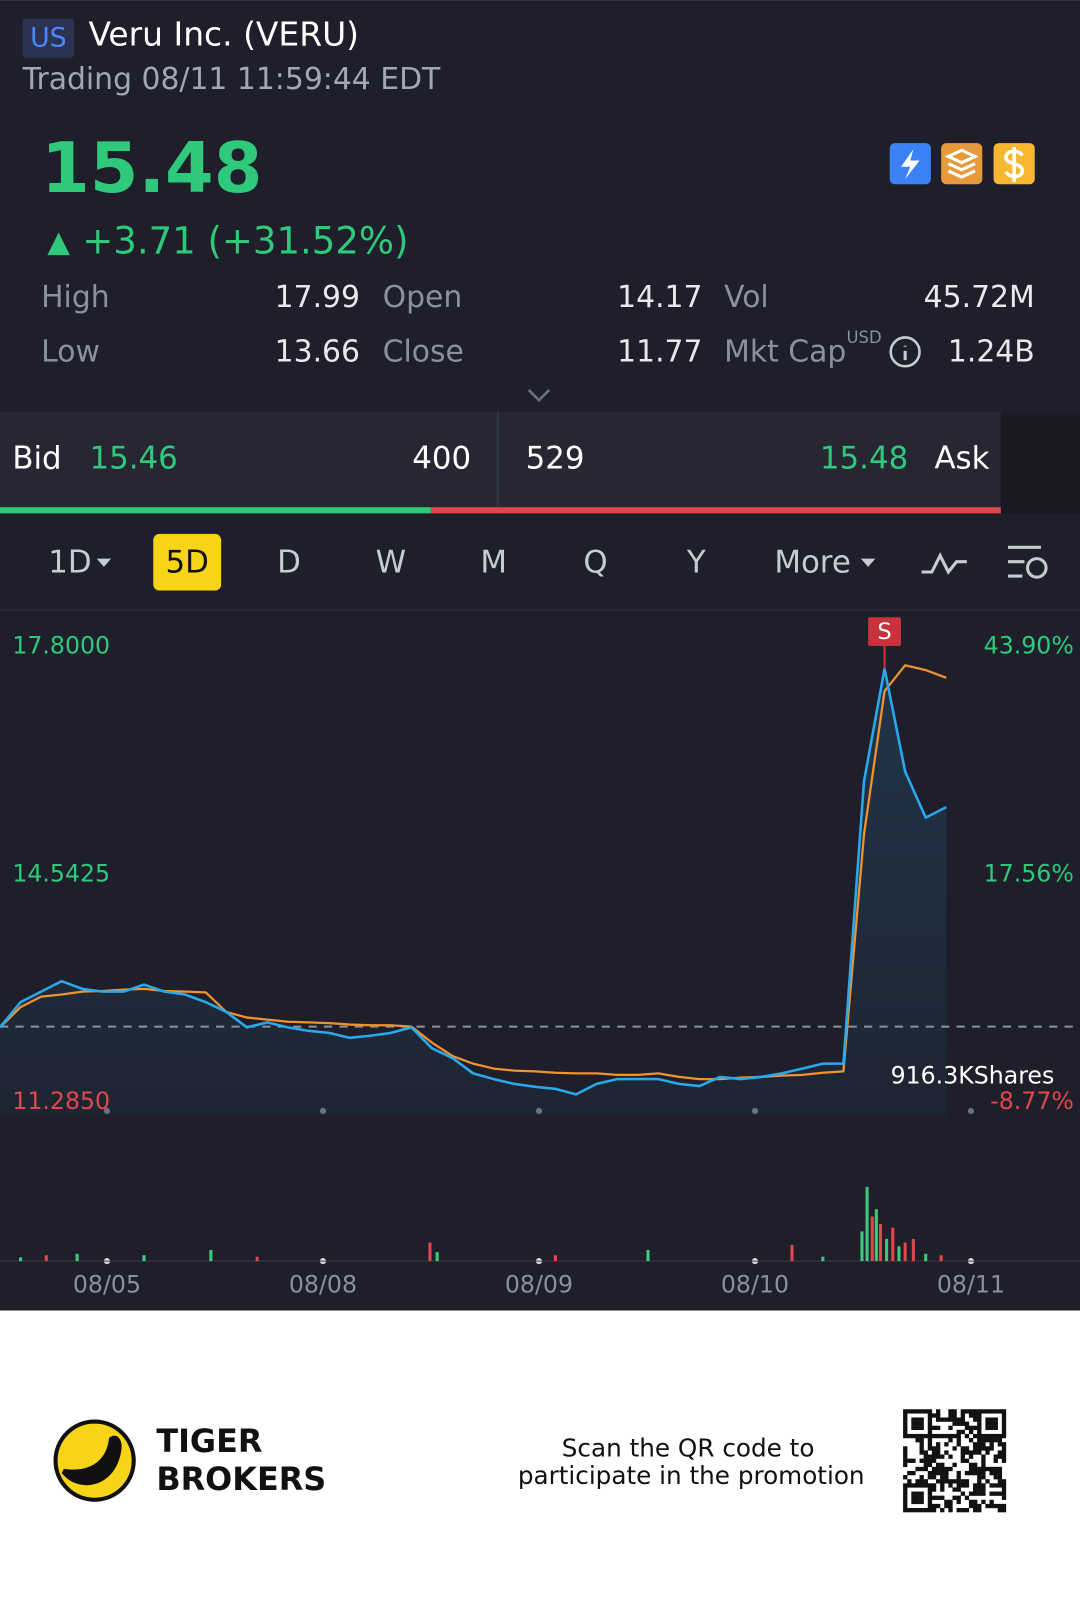 The height and width of the screenshot is (1613, 1080). I want to click on period-tabs: 1D 5D D W M Q Y More, so click(462, 562).